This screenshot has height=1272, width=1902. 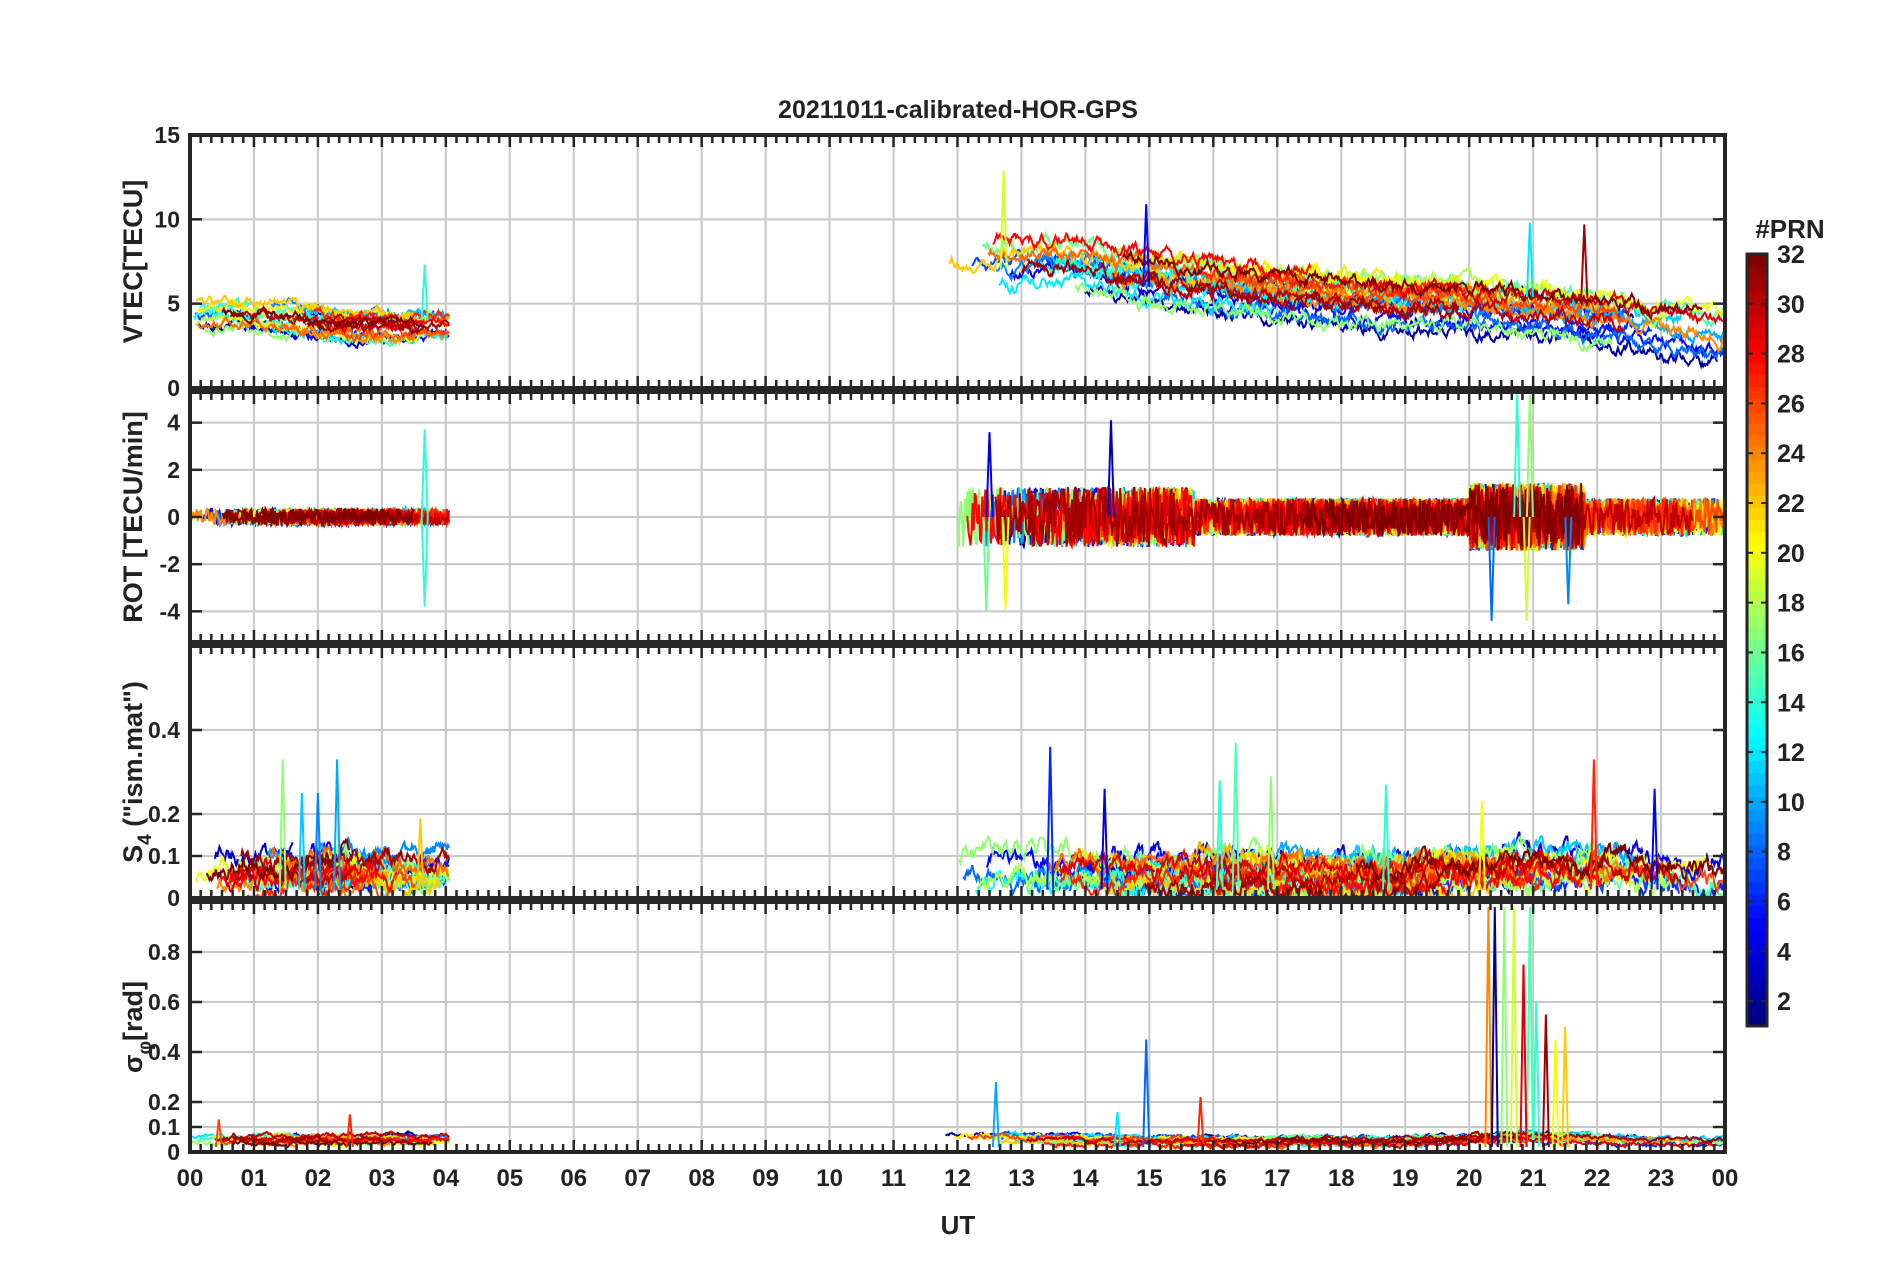 What do you see at coordinates (1791, 653) in the screenshot?
I see `colorbar-tick-label: 16` at bounding box center [1791, 653].